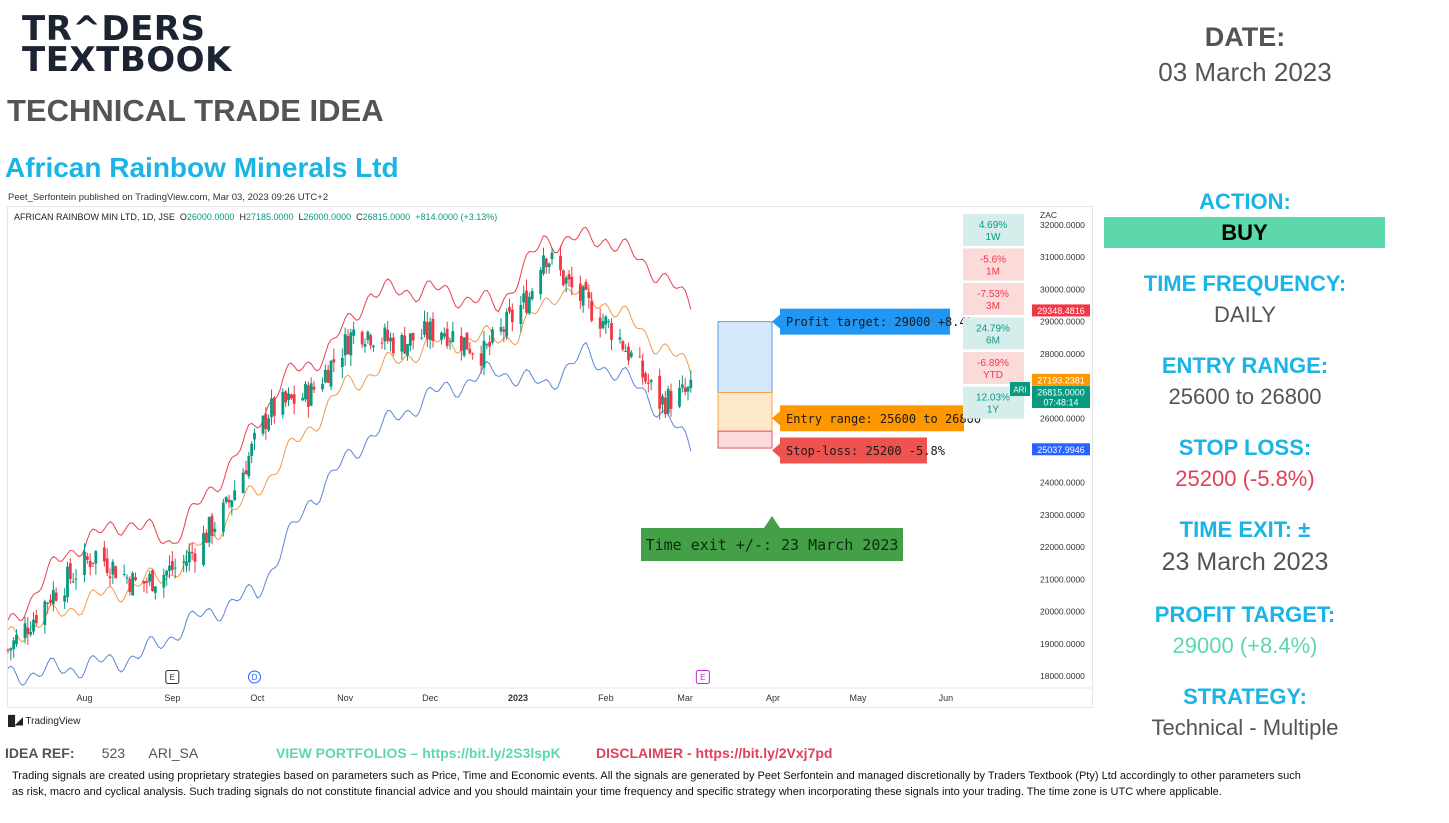  I want to click on strategy-label: STRATEGY:, so click(1245, 696).